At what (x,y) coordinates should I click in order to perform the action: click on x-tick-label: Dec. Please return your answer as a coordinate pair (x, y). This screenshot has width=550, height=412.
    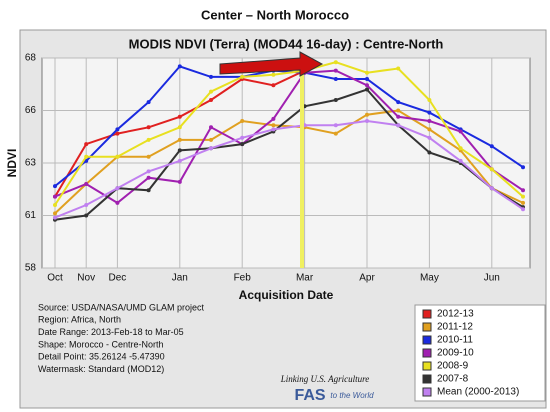
    Looking at the image, I should click on (118, 278).